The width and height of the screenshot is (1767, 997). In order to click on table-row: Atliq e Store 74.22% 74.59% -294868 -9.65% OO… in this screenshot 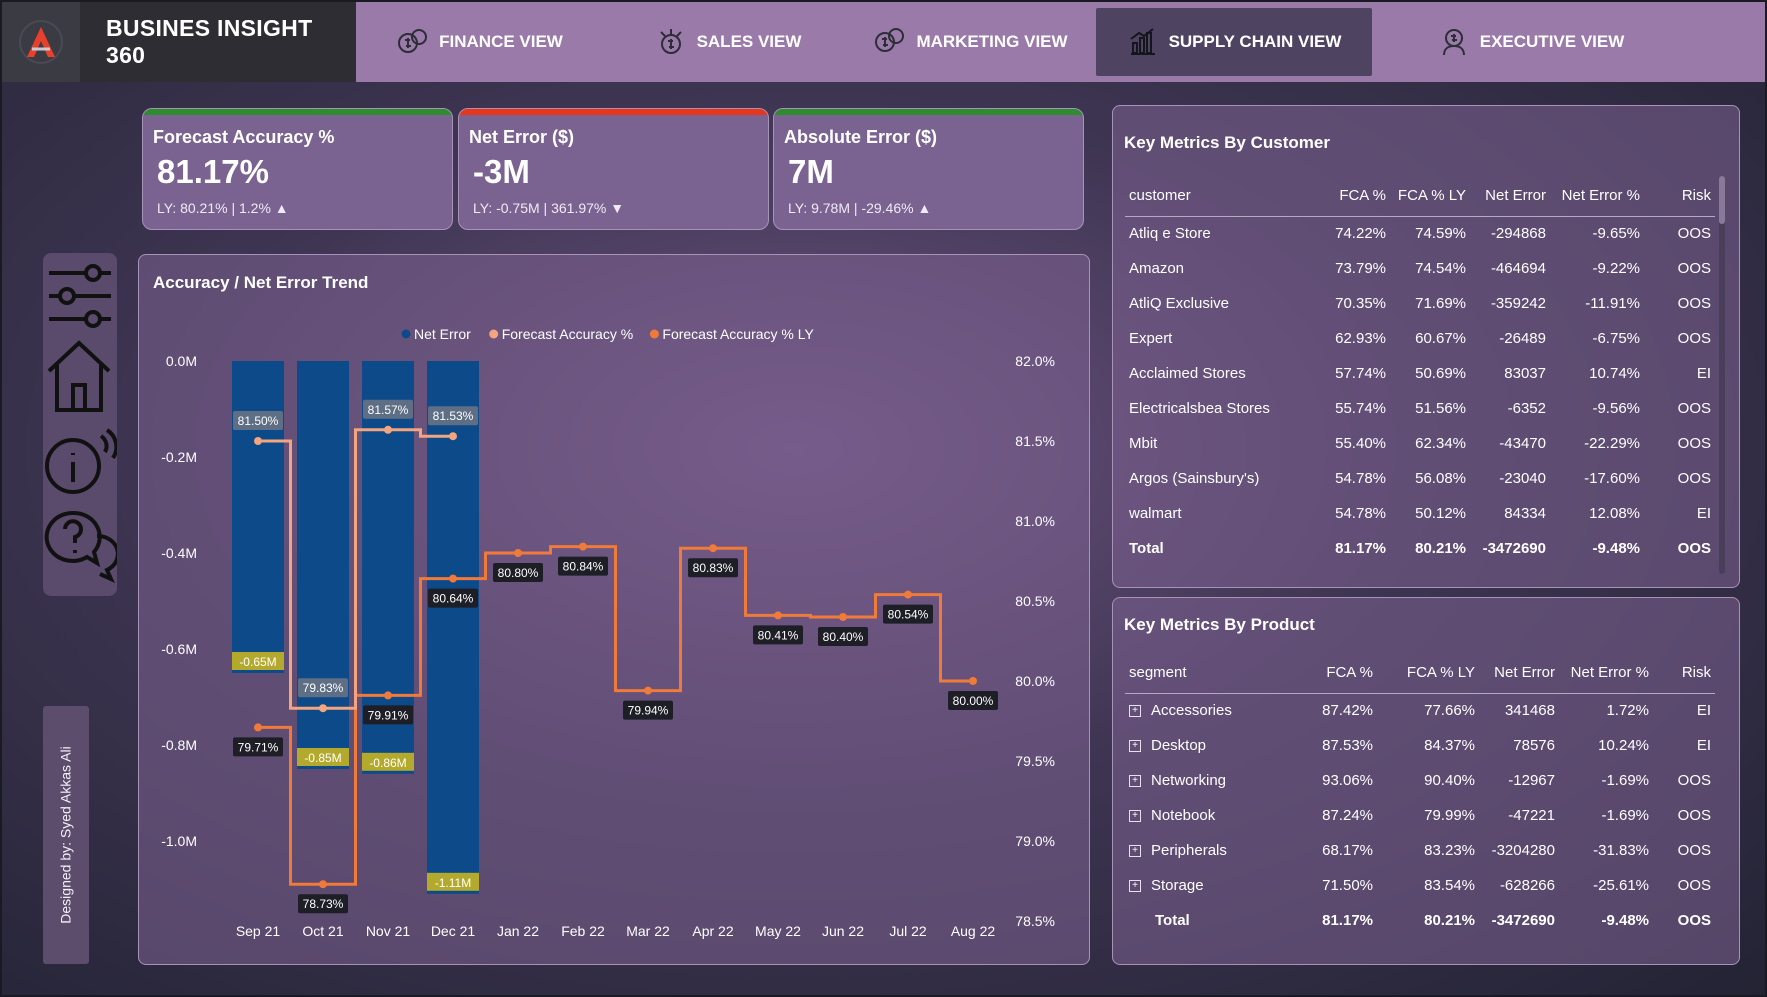, I will do `click(1420, 233)`.